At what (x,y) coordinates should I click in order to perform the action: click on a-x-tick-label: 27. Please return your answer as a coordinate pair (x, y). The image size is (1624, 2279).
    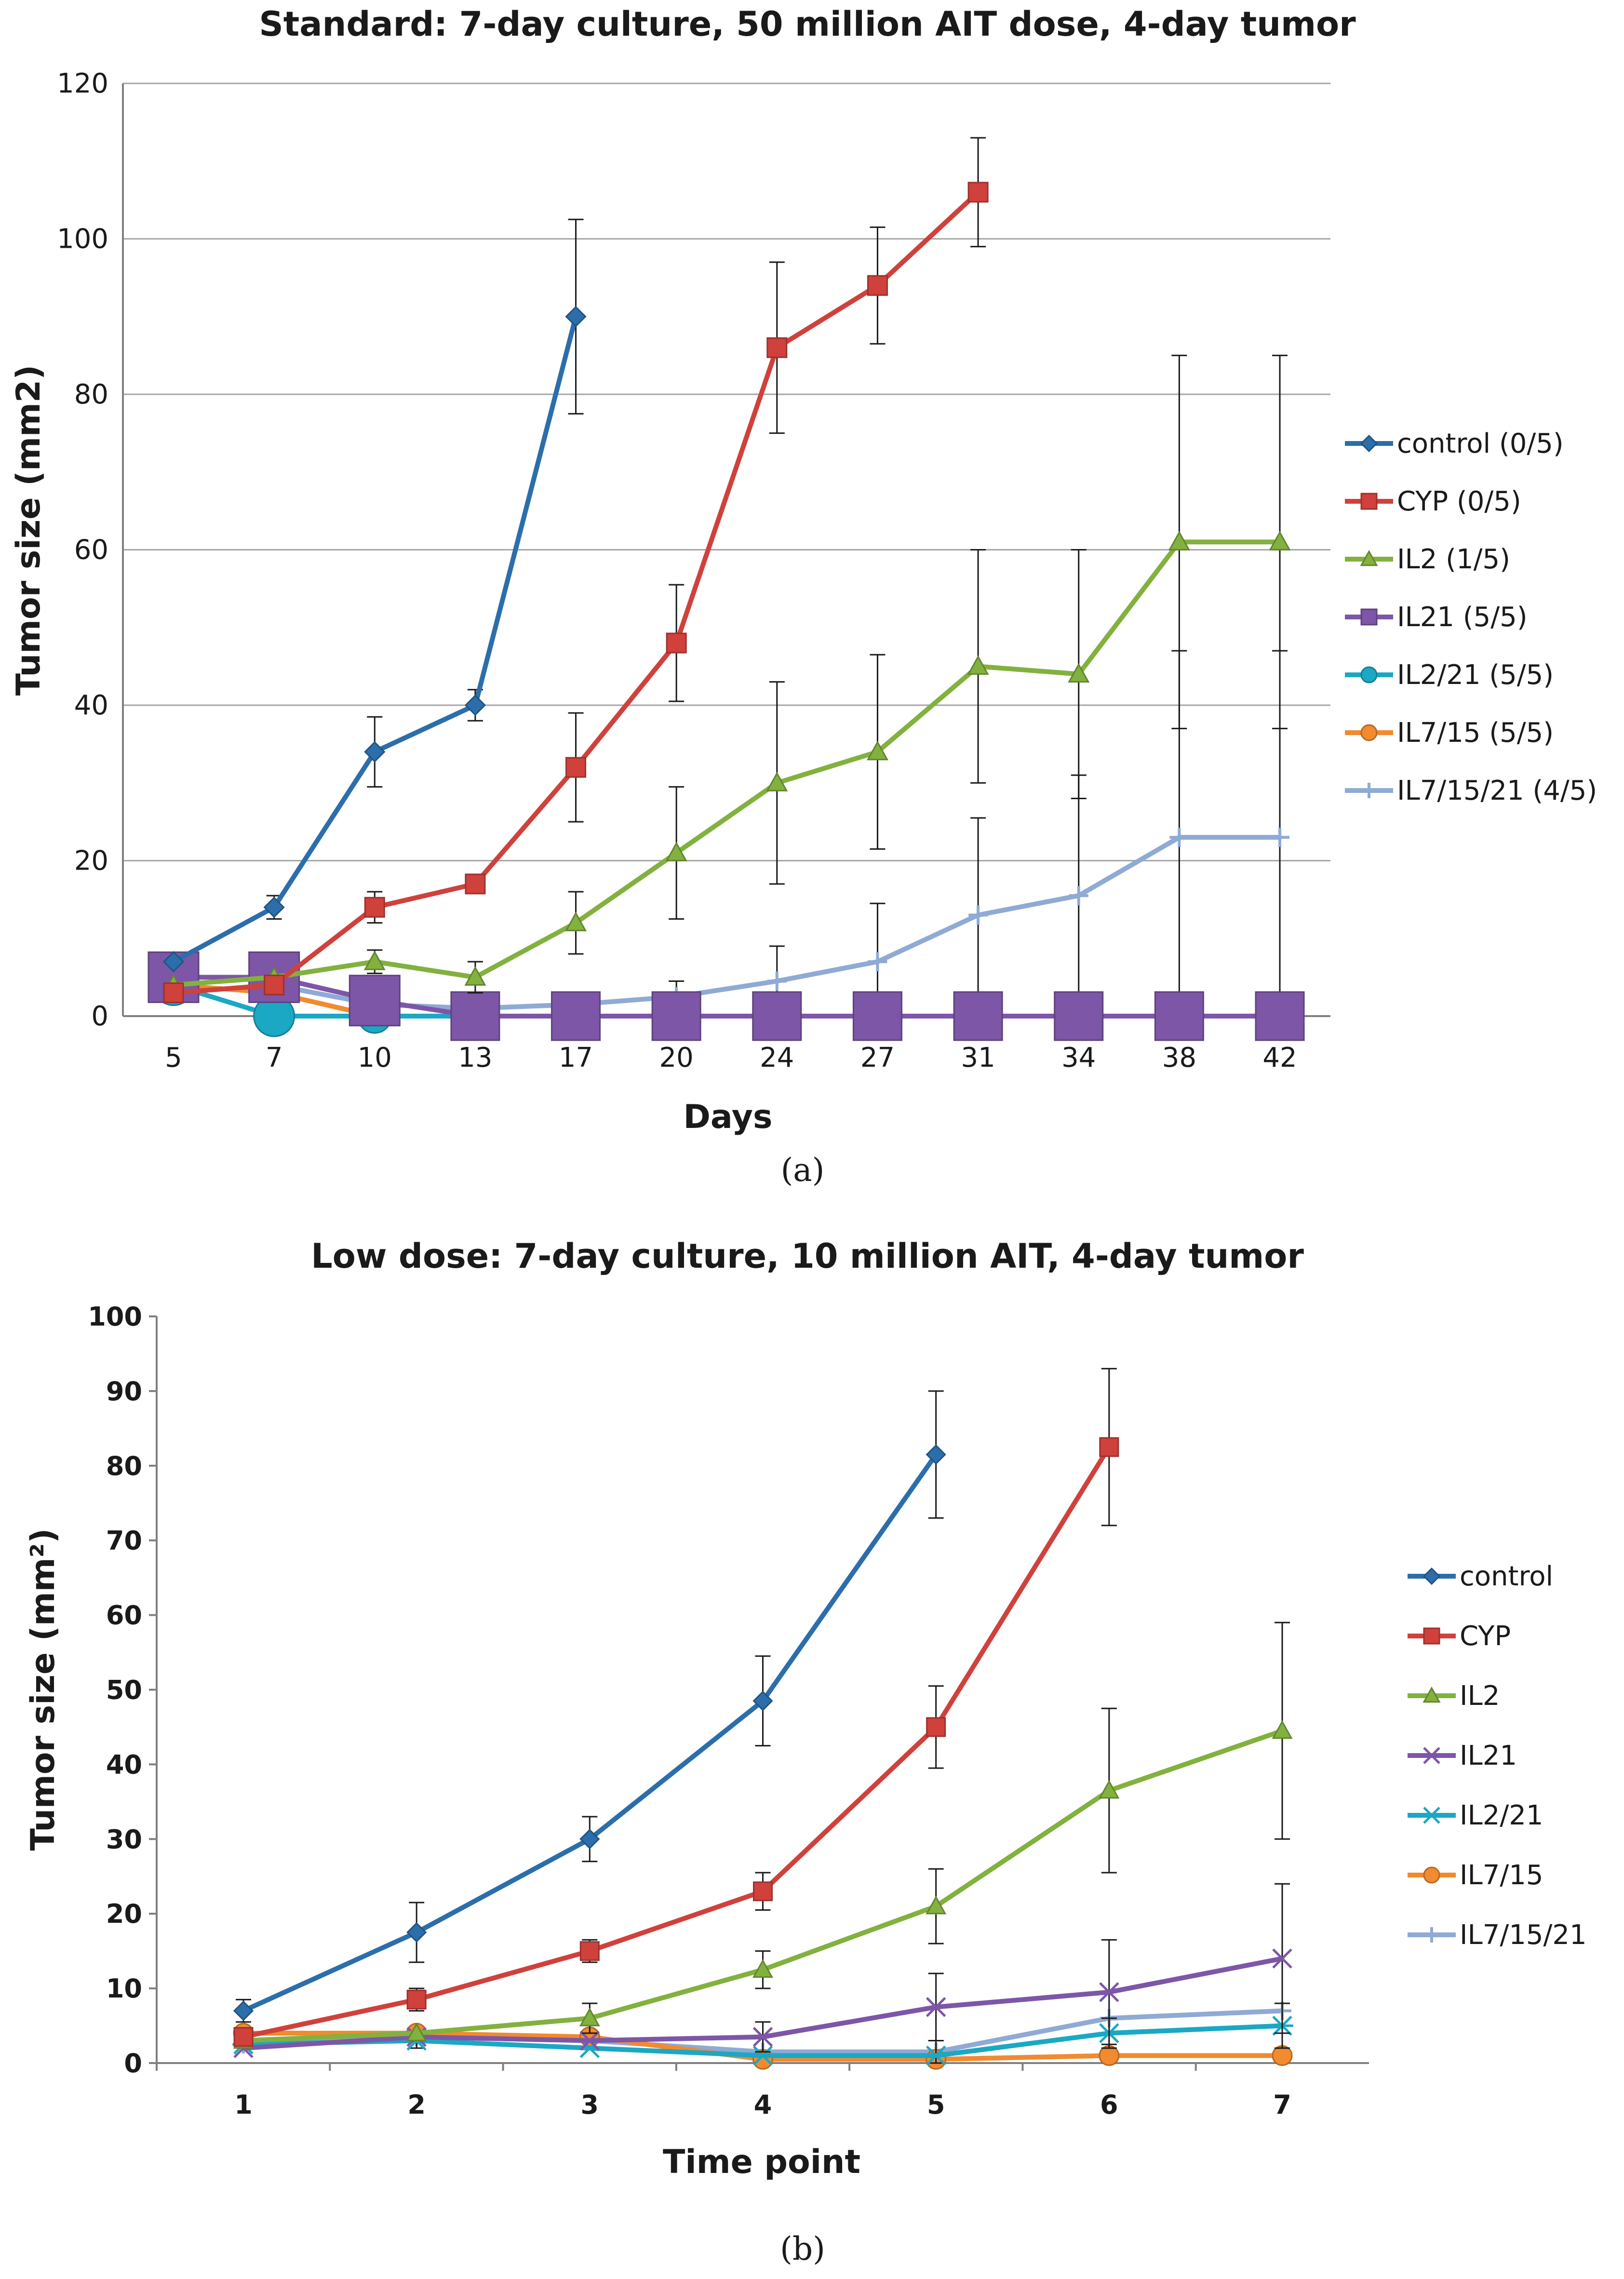
    Looking at the image, I should click on (877, 1057).